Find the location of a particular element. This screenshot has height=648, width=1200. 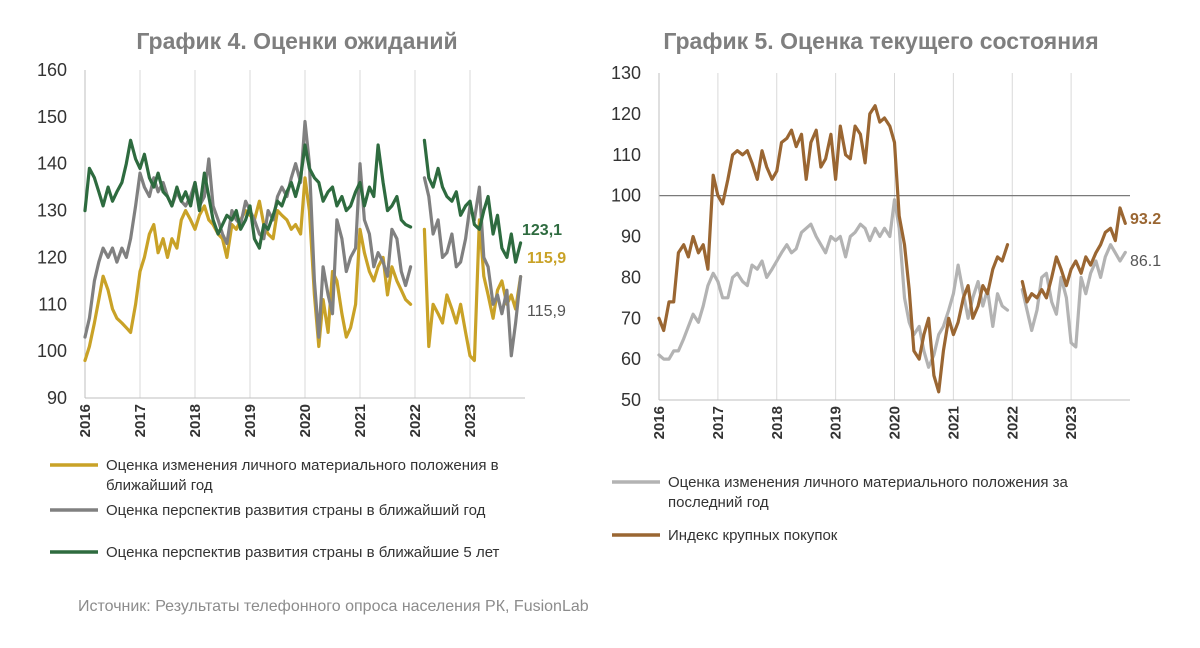

chart-4-title: График 4. Оценки ожиданий is located at coordinates (296, 41).